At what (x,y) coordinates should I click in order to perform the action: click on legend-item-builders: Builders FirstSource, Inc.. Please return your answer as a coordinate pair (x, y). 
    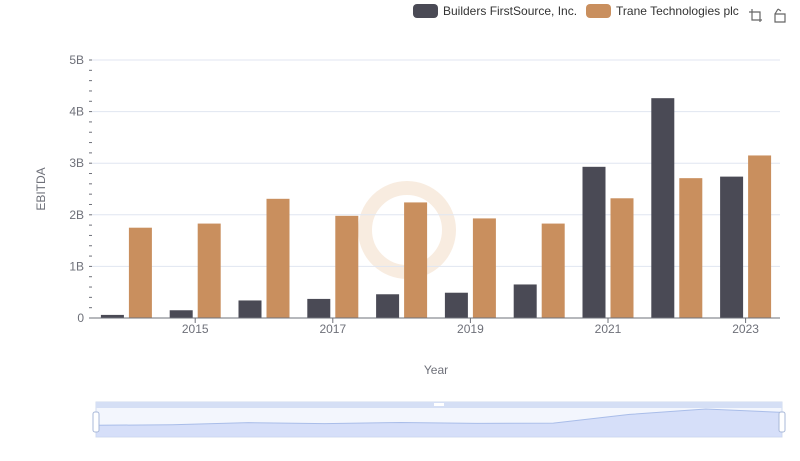
    Looking at the image, I should click on (495, 11).